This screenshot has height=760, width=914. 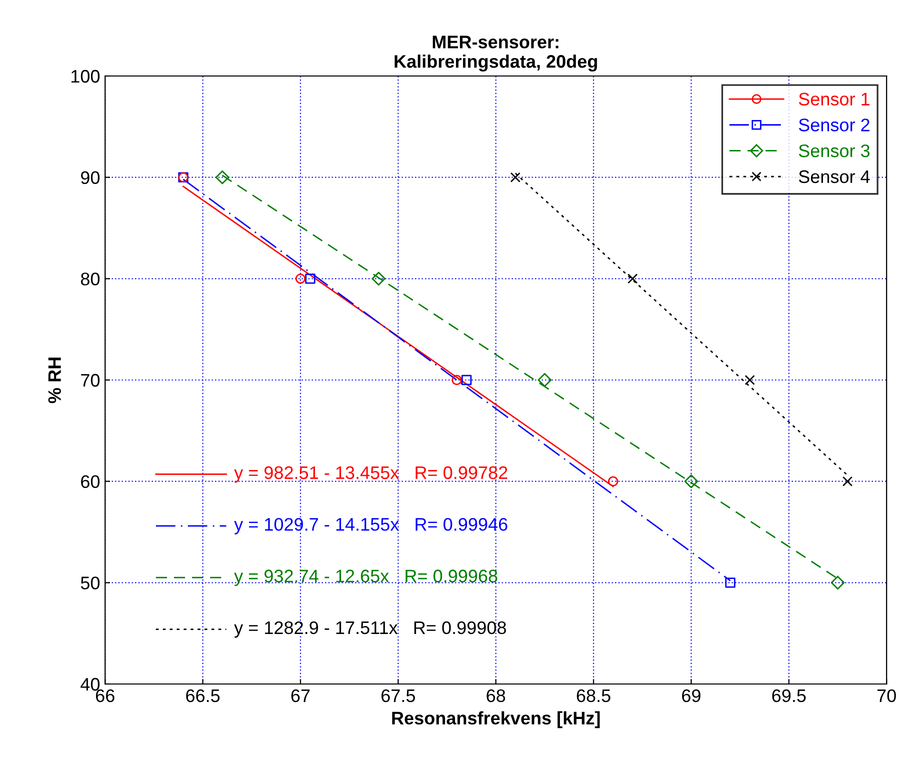 I want to click on y-tick-label: 60, so click(x=90, y=481).